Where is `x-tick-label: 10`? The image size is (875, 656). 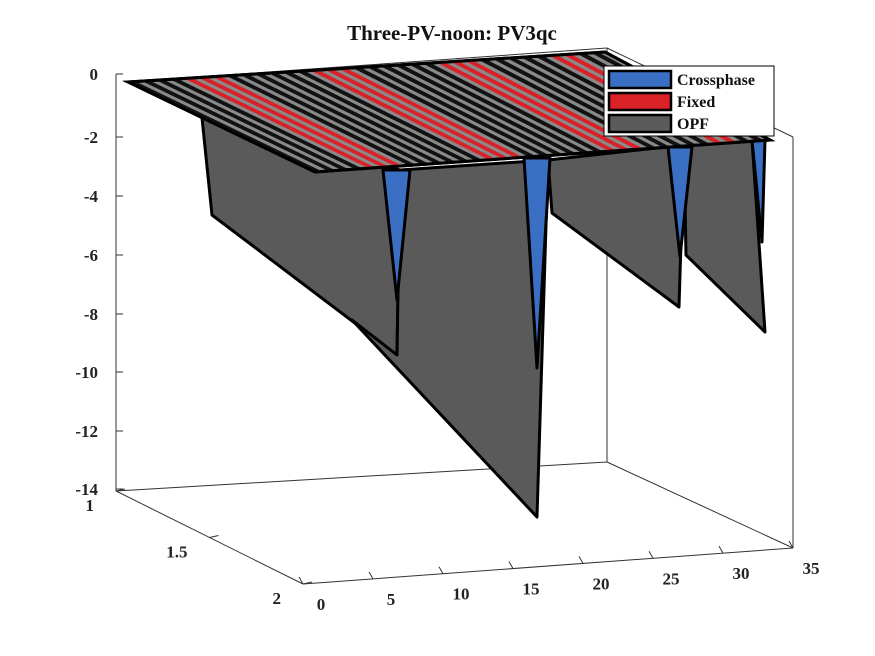 x-tick-label: 10 is located at coordinates (461, 594).